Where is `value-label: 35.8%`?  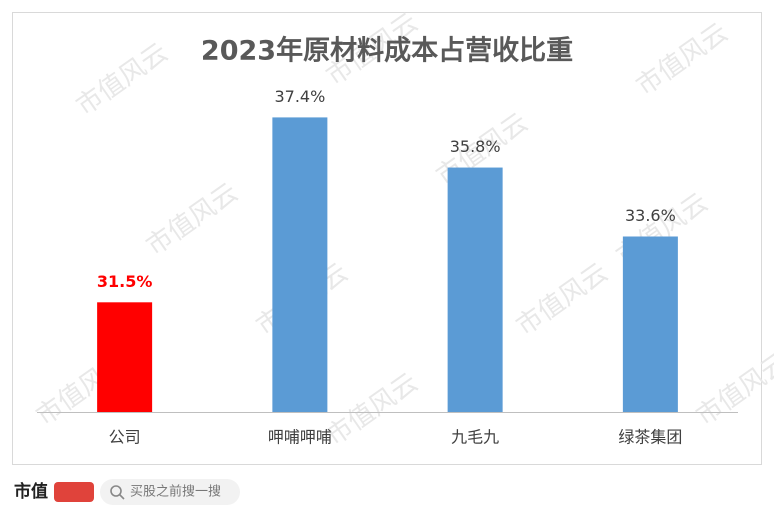 value-label: 35.8% is located at coordinates (475, 146).